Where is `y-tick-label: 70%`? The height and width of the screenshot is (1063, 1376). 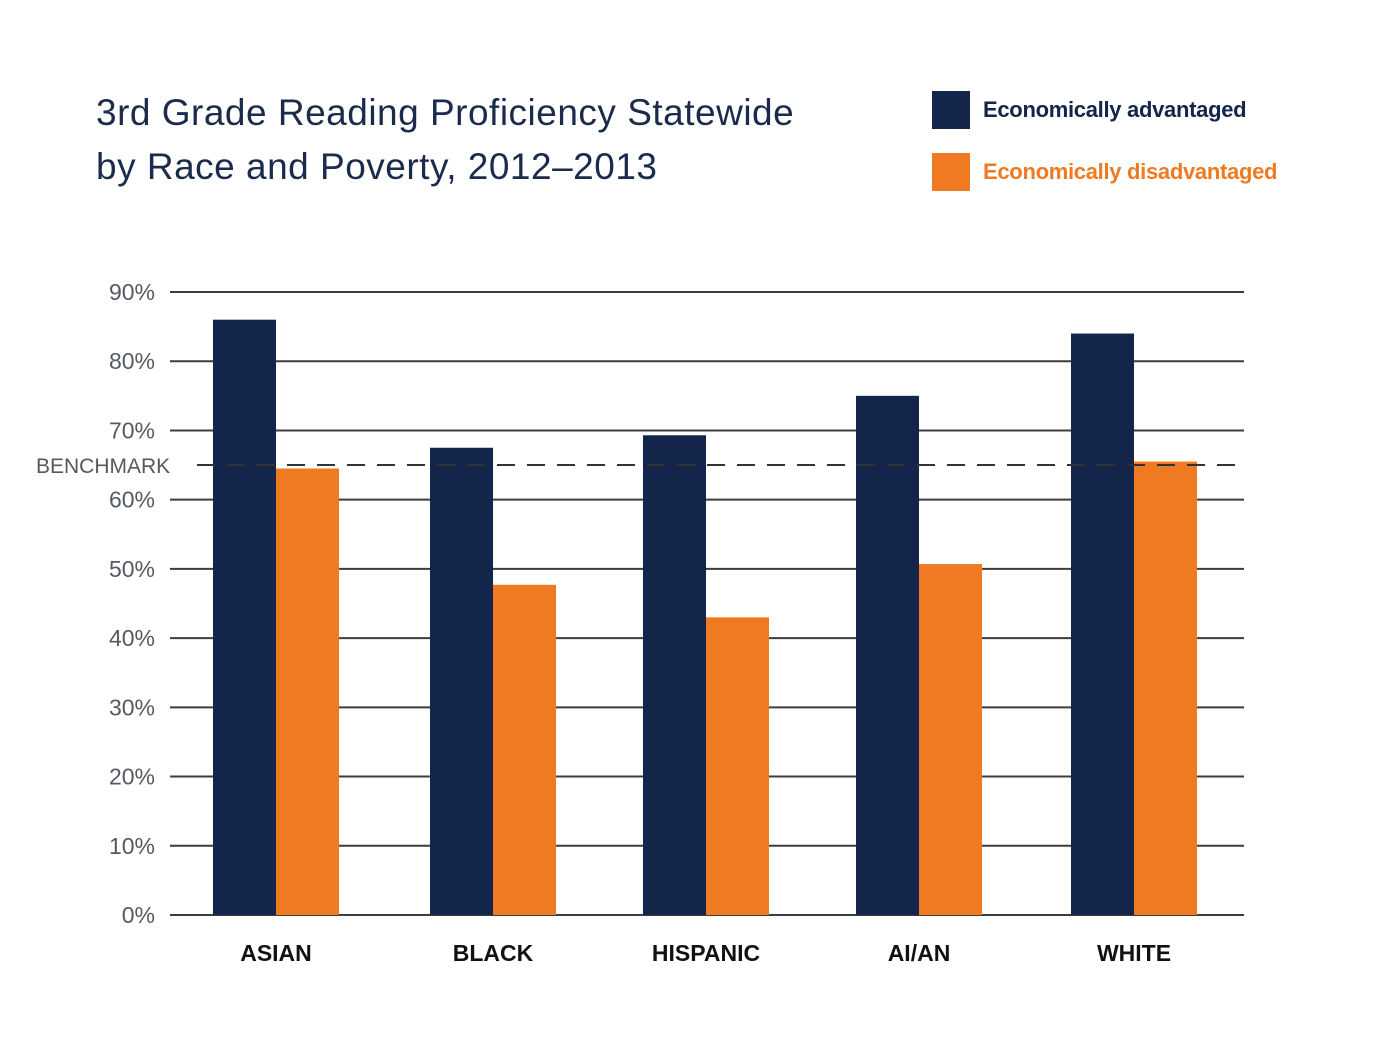
y-tick-label: 70% is located at coordinates (132, 430).